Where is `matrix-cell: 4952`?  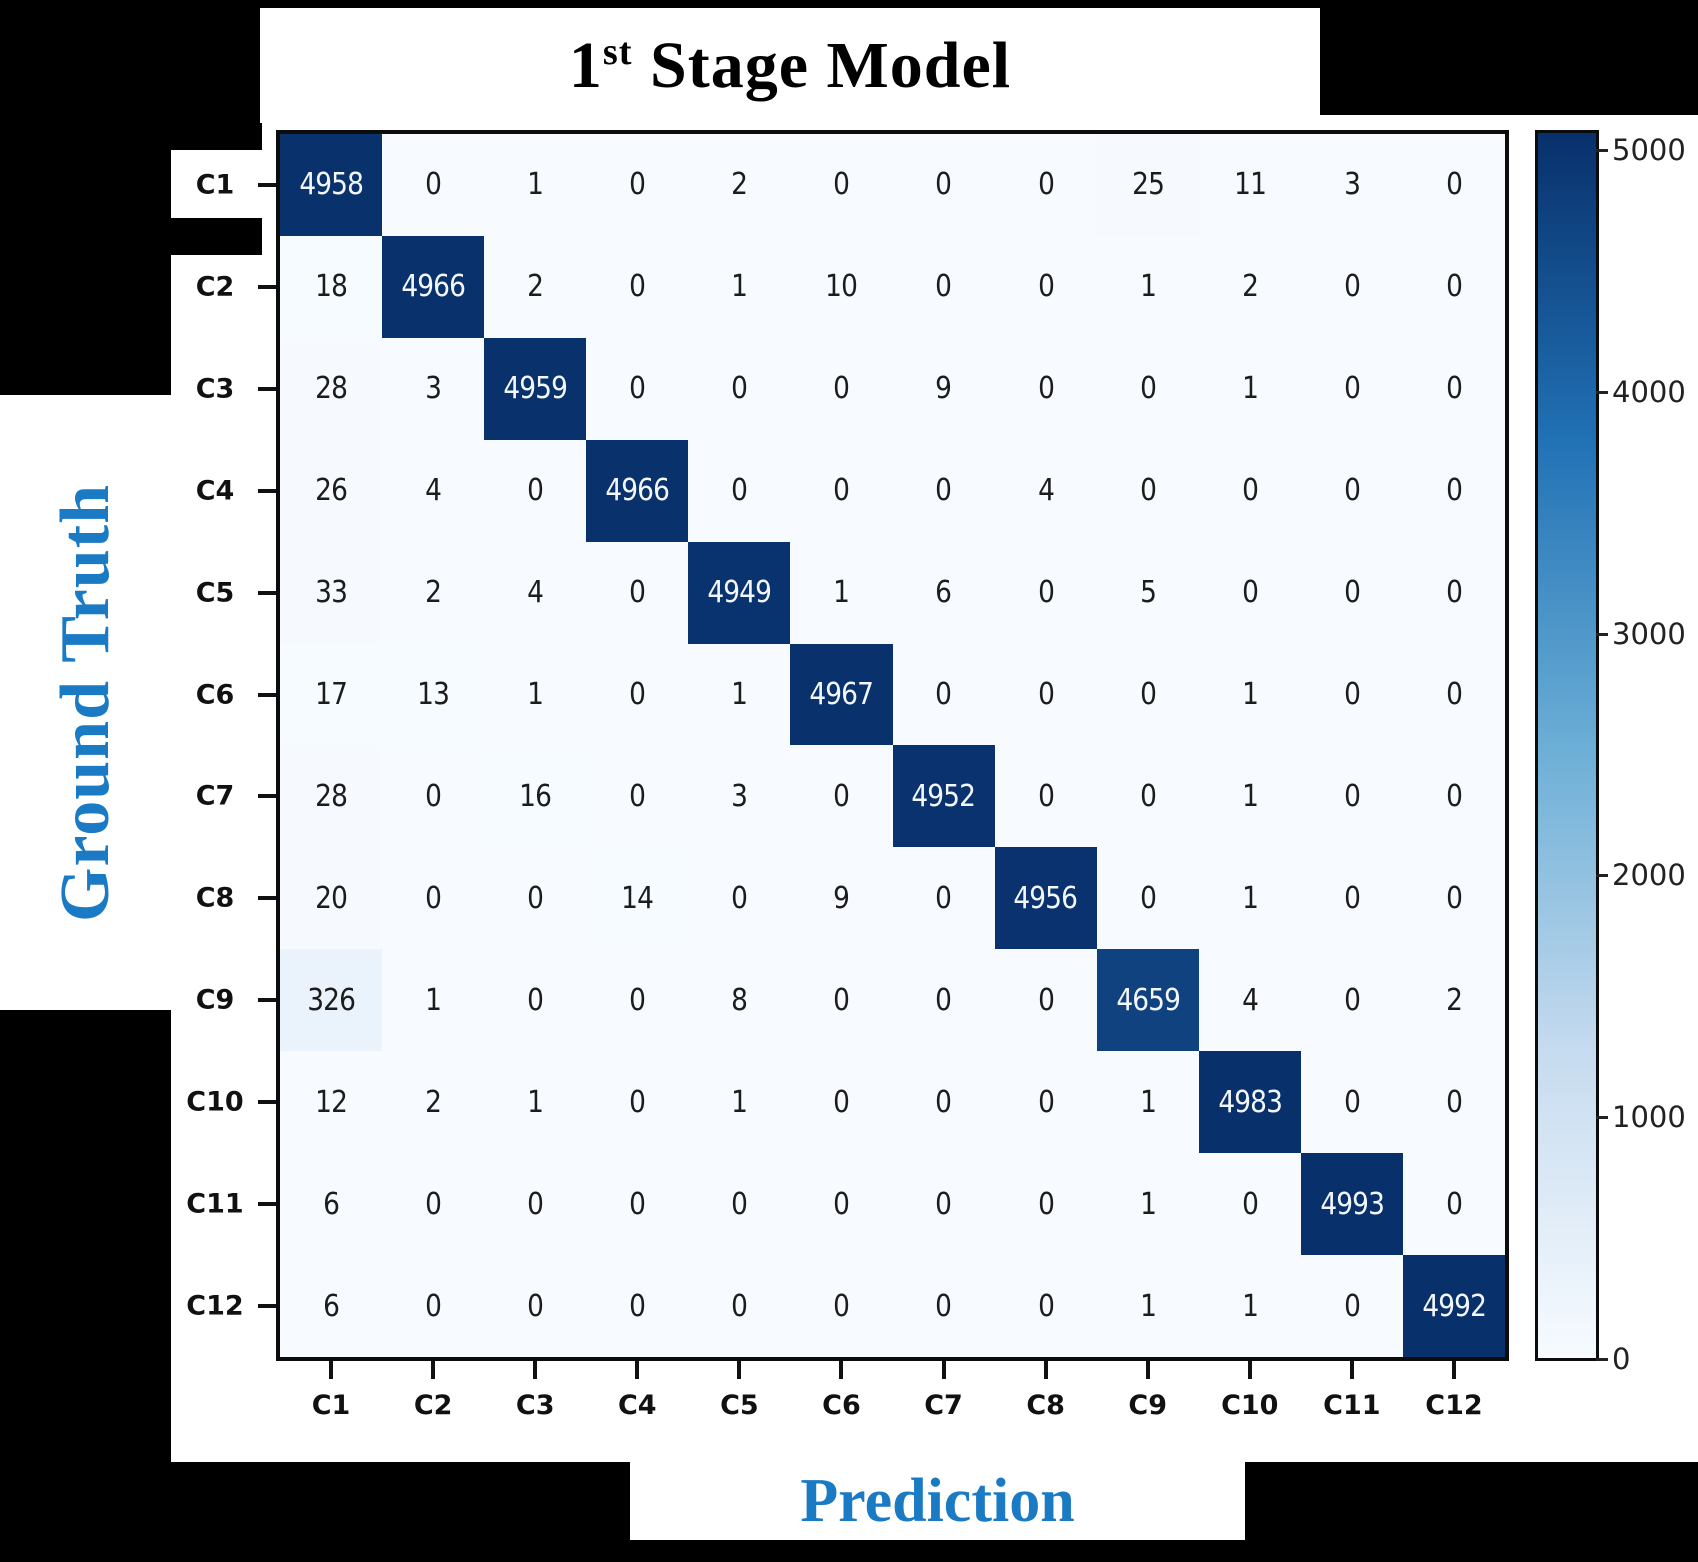 matrix-cell: 4952 is located at coordinates (943, 796).